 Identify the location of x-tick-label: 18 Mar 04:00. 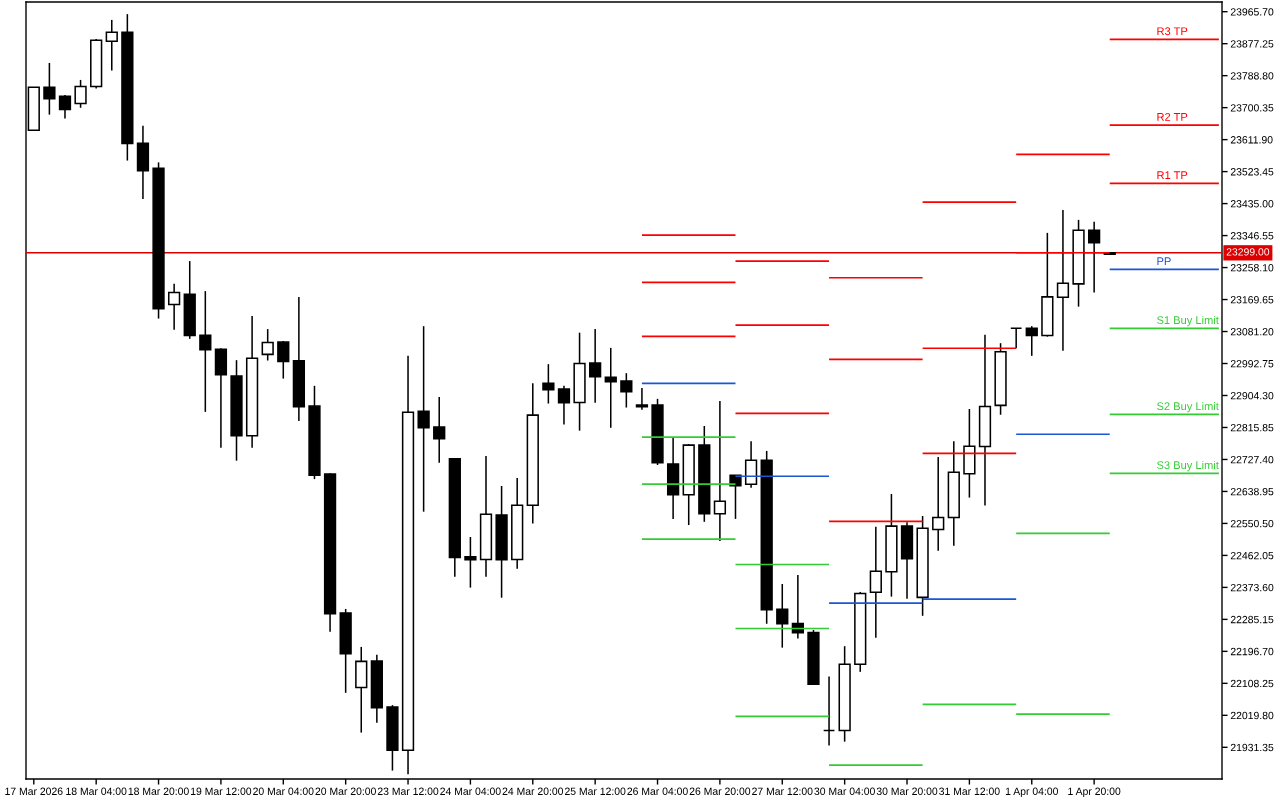
(96, 791).